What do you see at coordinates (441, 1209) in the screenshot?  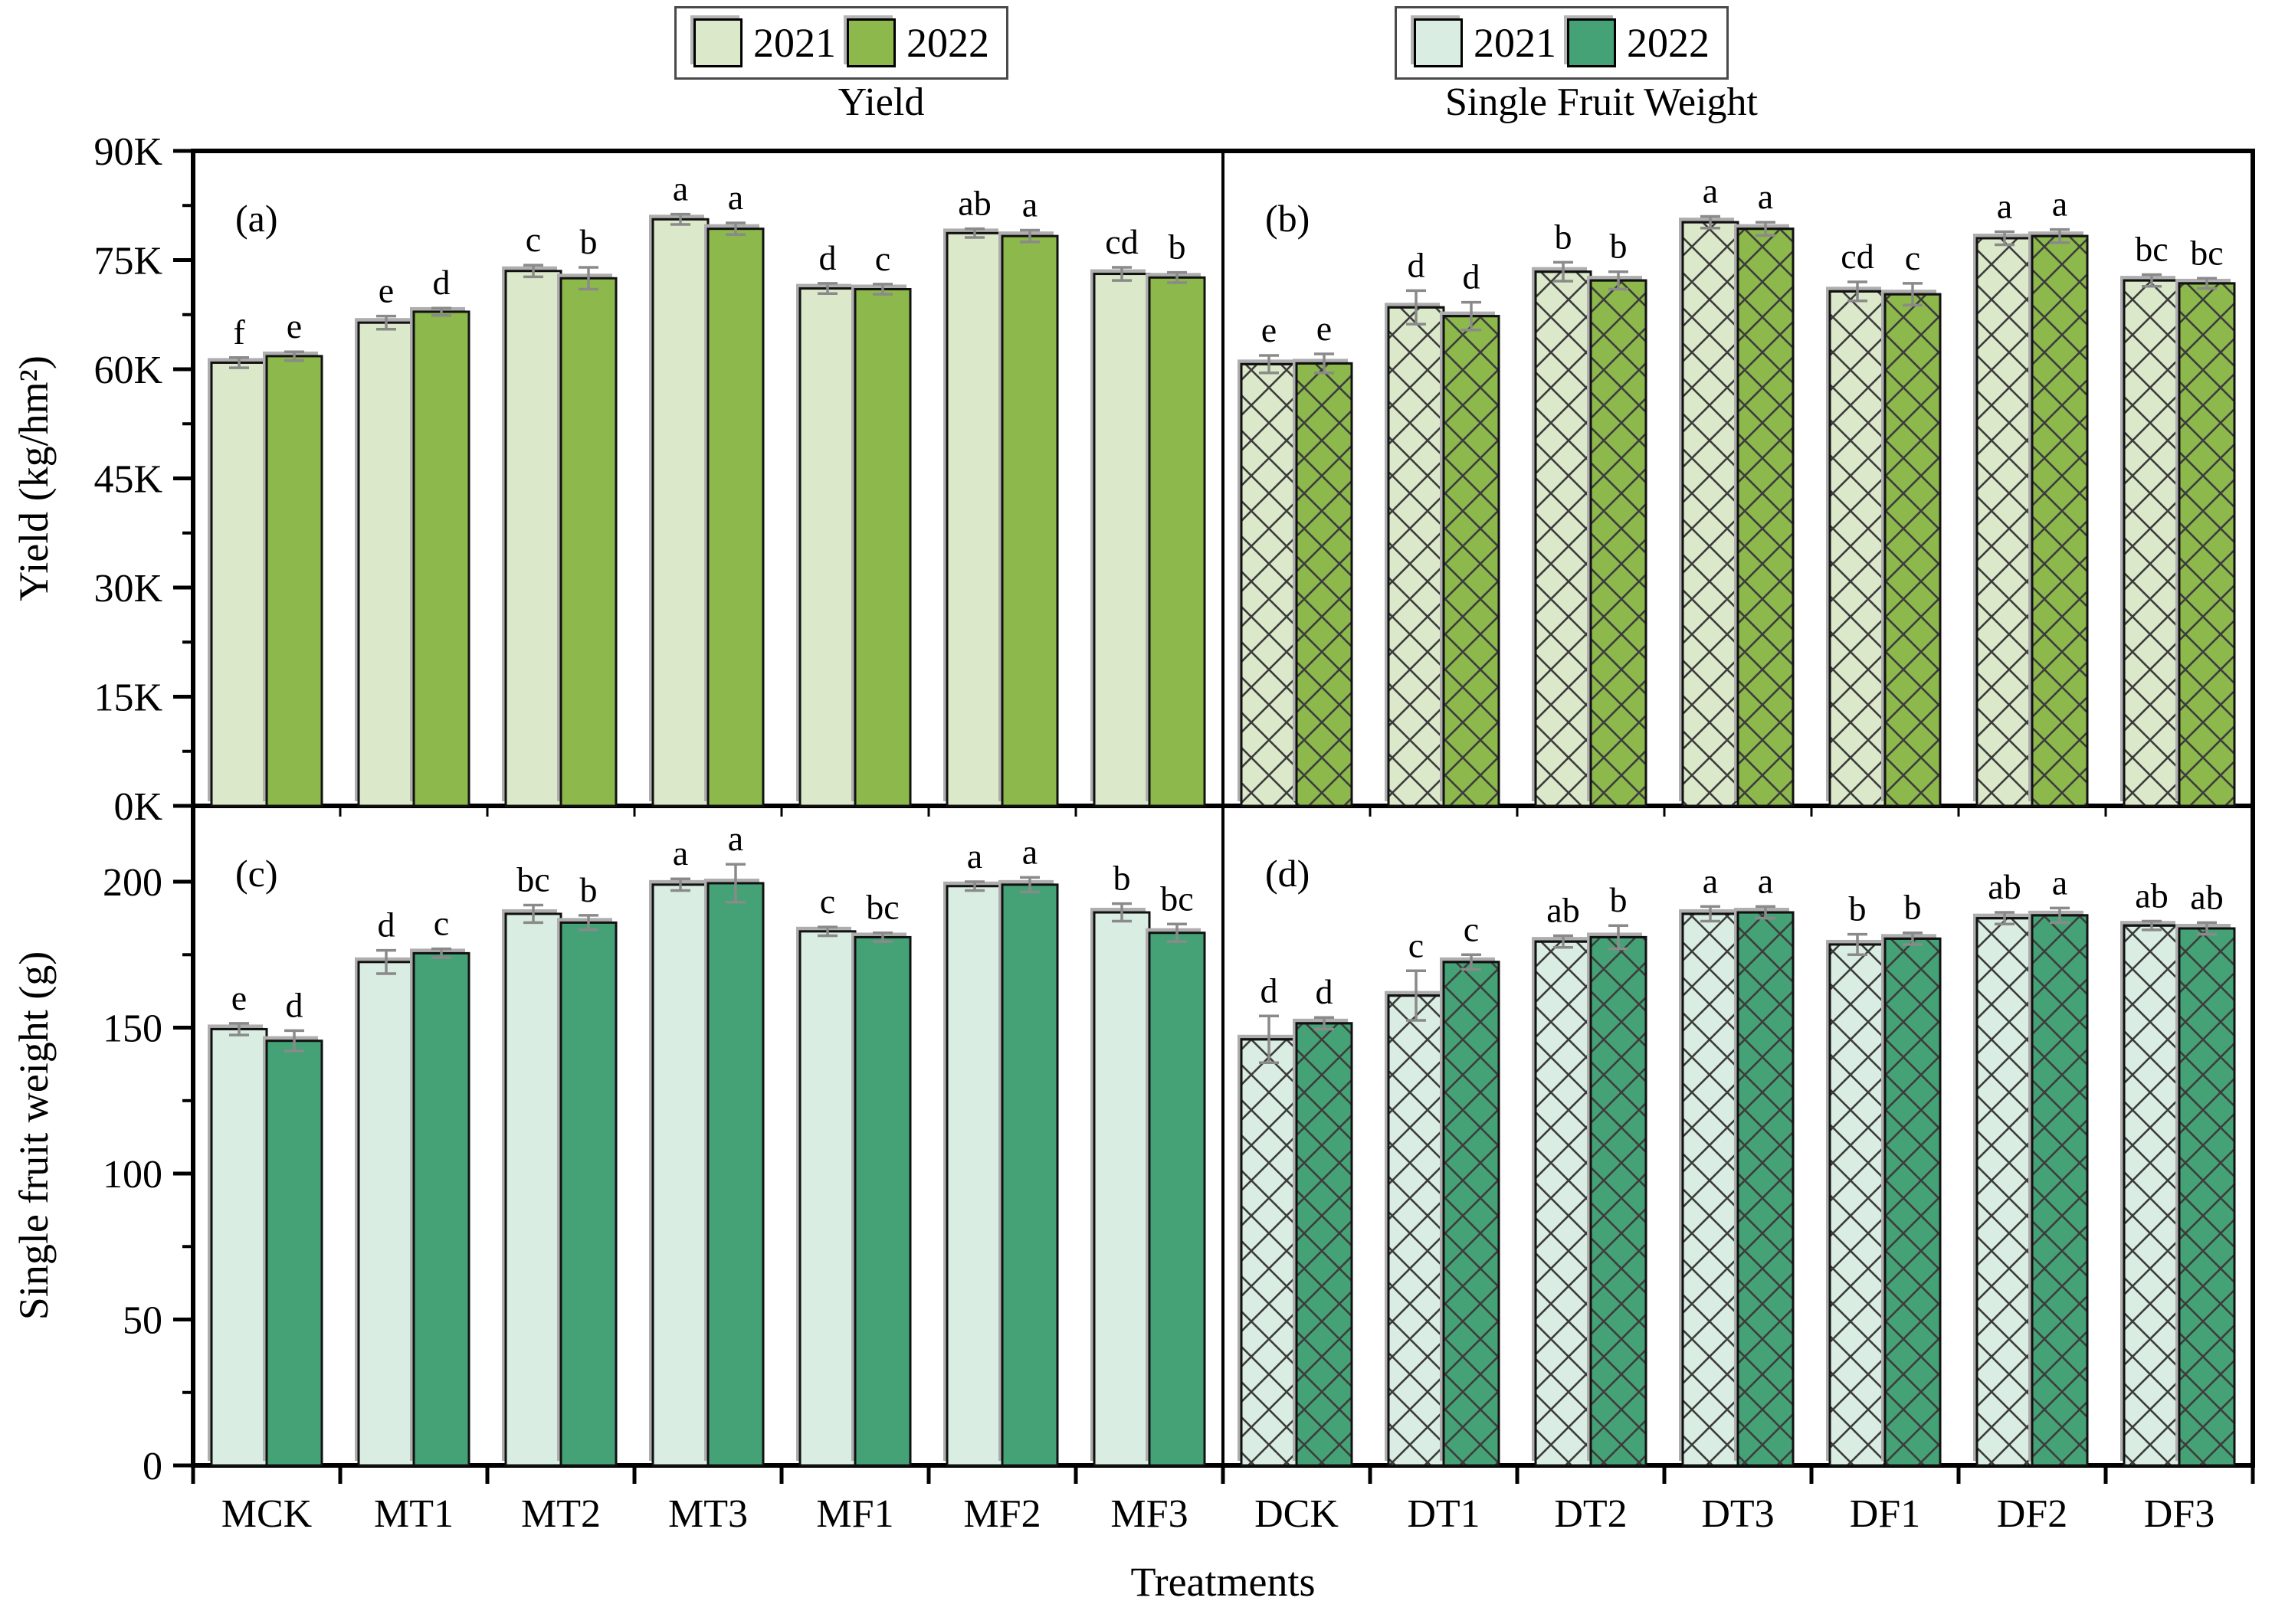 I see `bar-c-MT1-2022` at bounding box center [441, 1209].